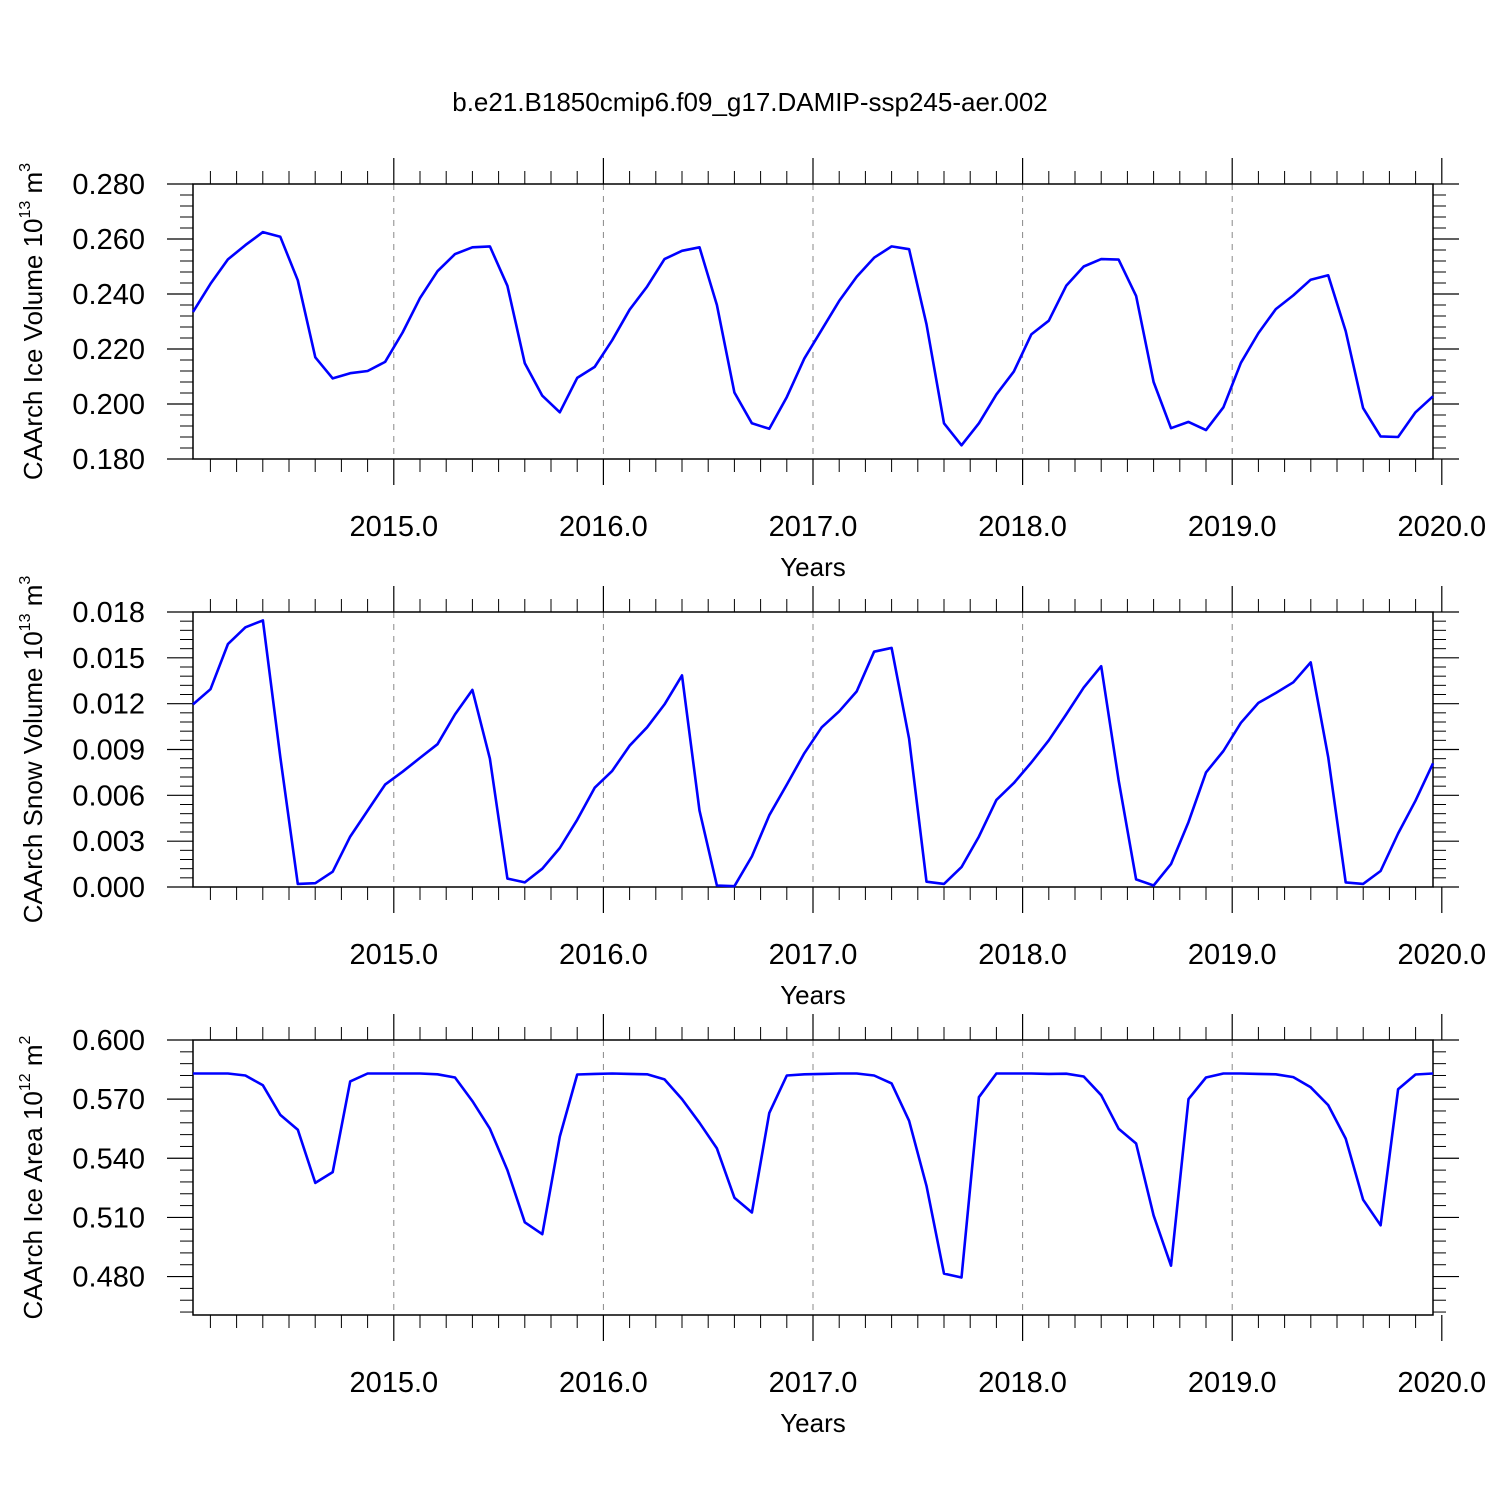 The width and height of the screenshot is (1500, 1500). Describe the element at coordinates (108, 842) in the screenshot. I see `y-tick-label: 0.003` at that location.